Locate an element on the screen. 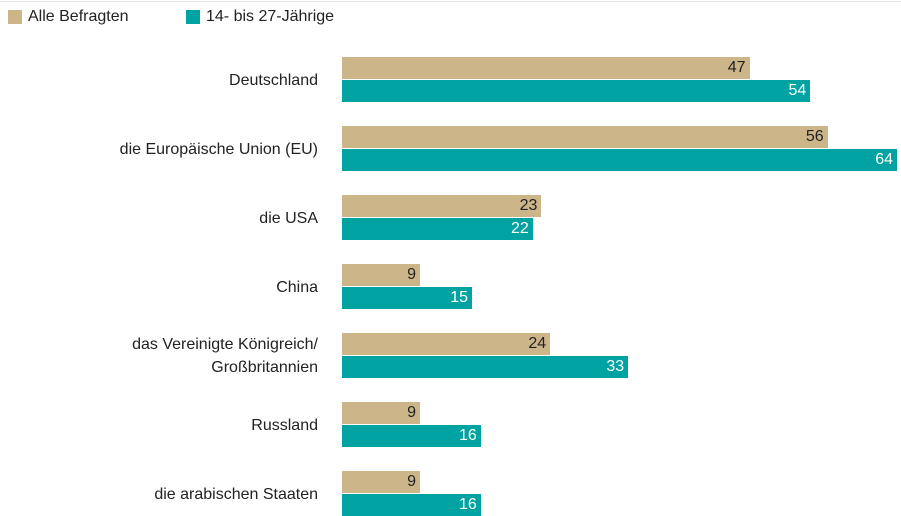 The image size is (901, 516). value-label: 64 is located at coordinates (884, 159).